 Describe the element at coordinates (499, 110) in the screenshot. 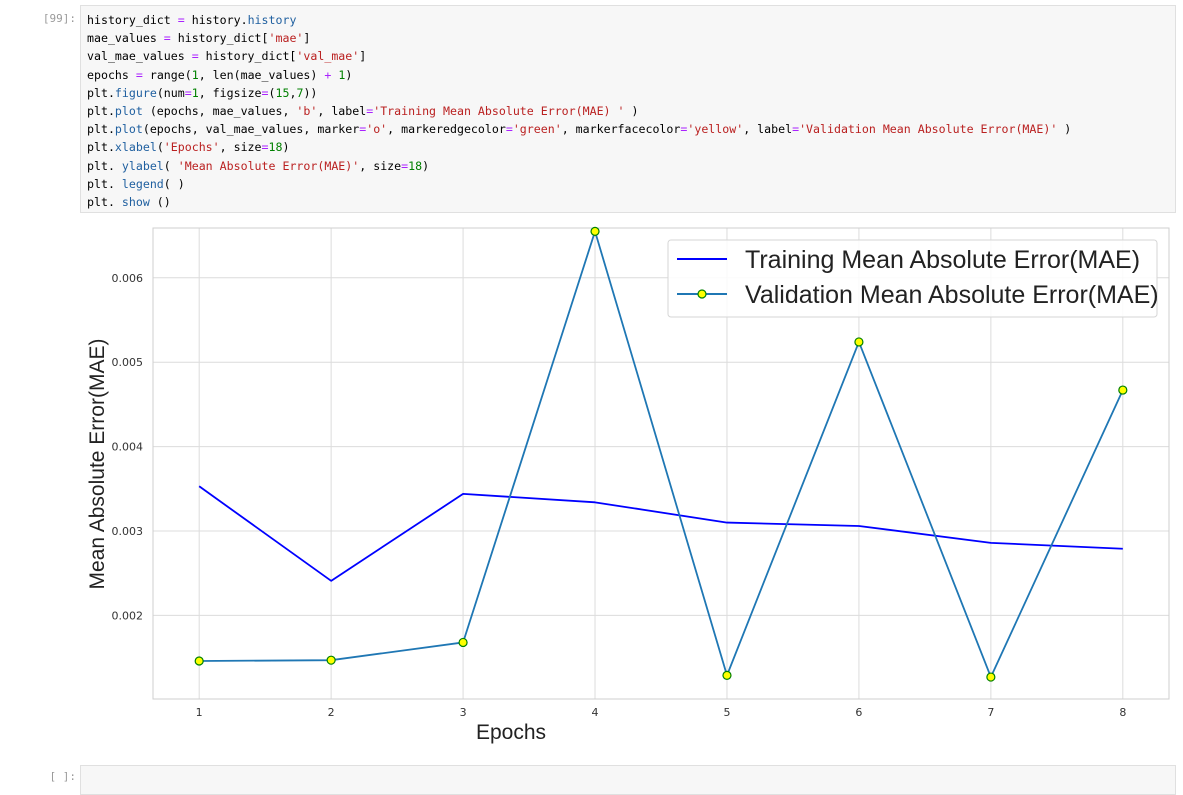

I see `code-token: 'Training Mean Absolute Error(MAE) '` at that location.